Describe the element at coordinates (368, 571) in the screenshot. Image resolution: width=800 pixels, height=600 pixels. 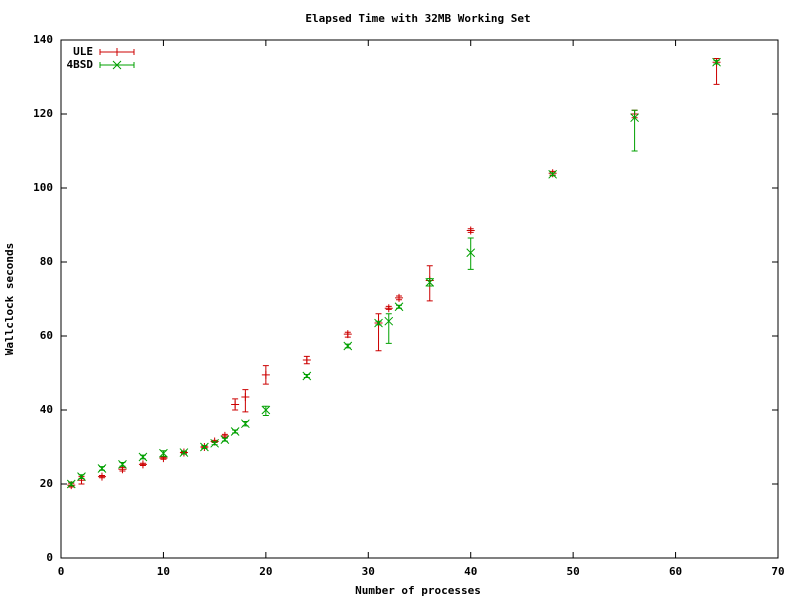
I see `x-tick-label: 30` at that location.